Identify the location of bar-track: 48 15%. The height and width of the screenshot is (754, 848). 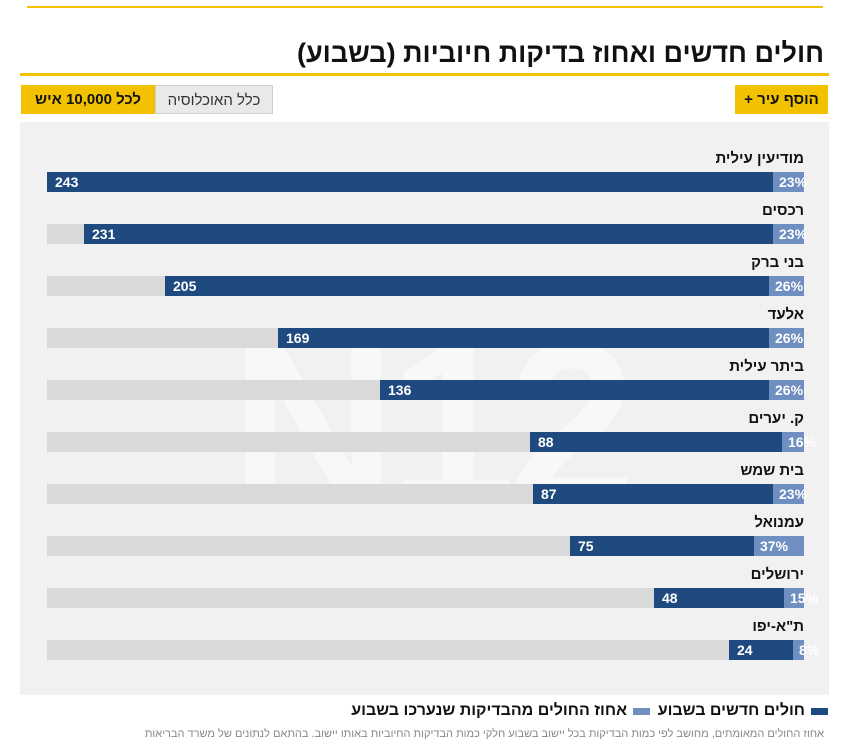
(432, 598).